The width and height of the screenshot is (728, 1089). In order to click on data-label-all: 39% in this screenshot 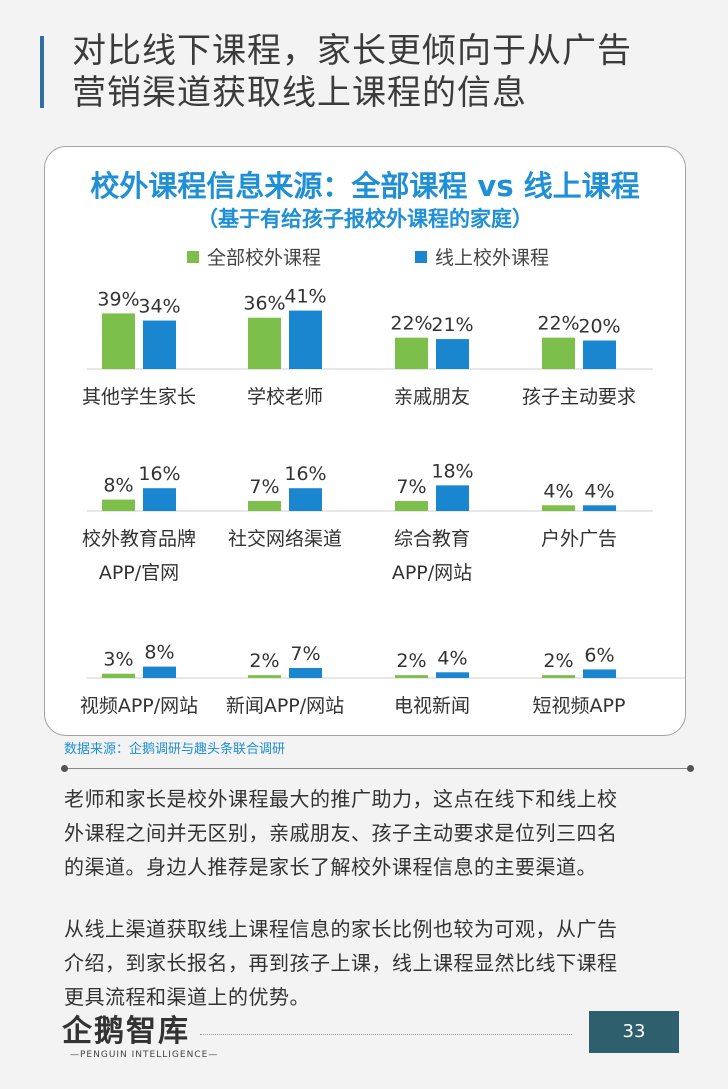, I will do `click(118, 299)`.